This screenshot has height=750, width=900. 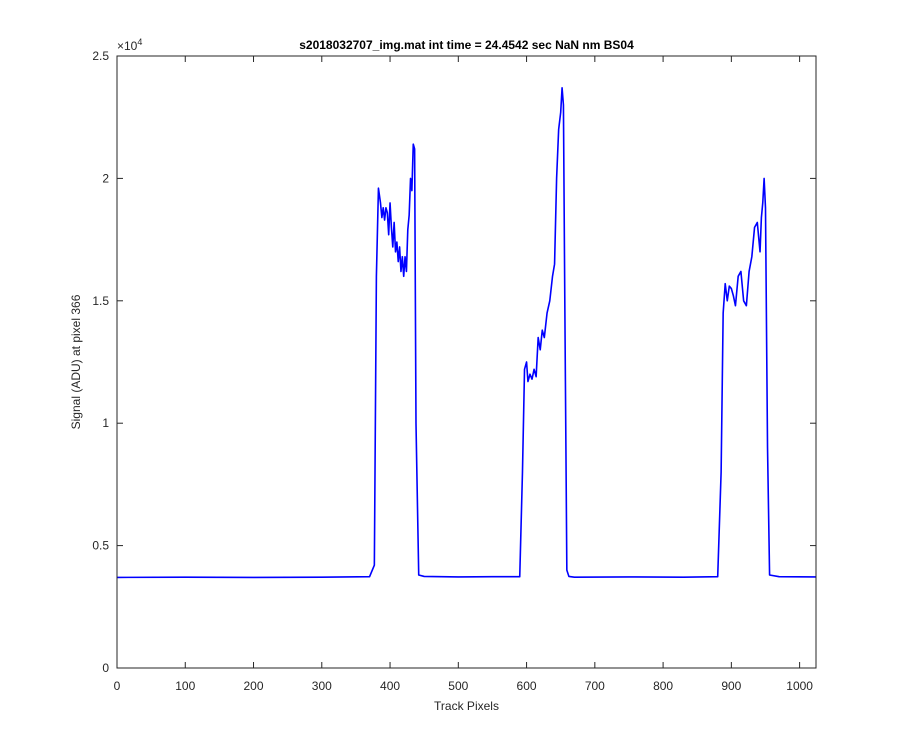 I want to click on y-exponent-power: 4, so click(x=139, y=42).